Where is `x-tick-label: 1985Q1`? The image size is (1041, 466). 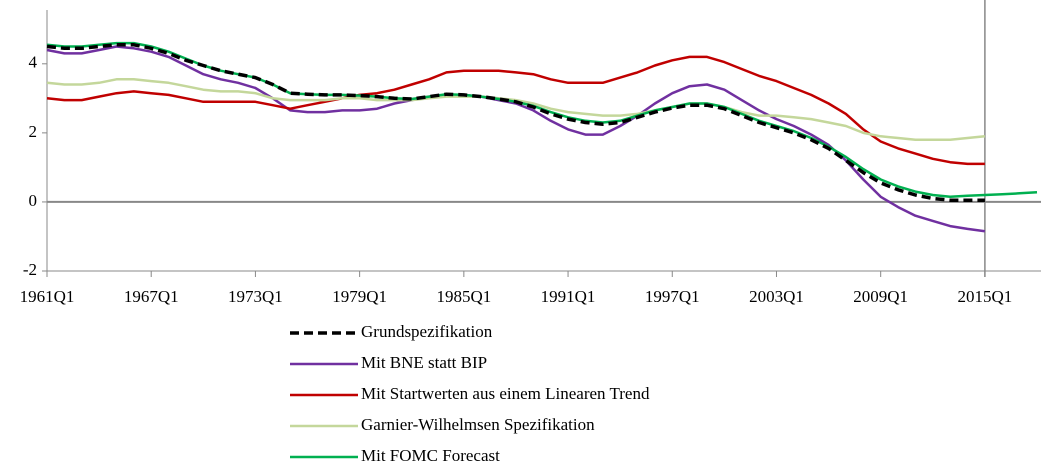 x-tick-label: 1985Q1 is located at coordinates (463, 296).